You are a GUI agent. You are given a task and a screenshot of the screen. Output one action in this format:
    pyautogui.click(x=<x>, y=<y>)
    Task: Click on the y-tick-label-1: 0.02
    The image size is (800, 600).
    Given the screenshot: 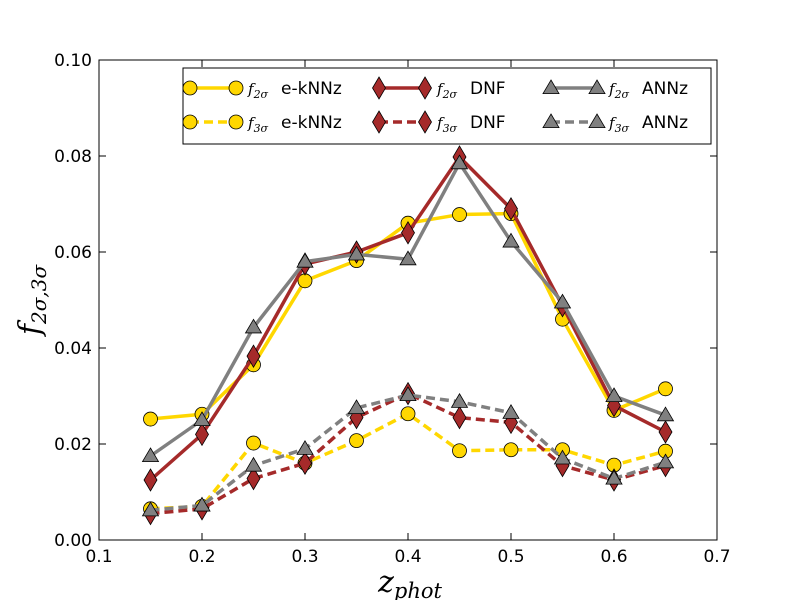 What is the action you would take?
    pyautogui.click(x=73, y=445)
    